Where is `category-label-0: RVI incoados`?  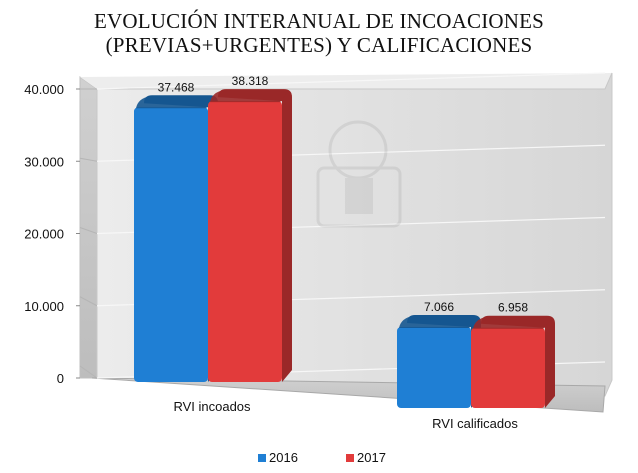 category-label-0: RVI incoados is located at coordinates (212, 406).